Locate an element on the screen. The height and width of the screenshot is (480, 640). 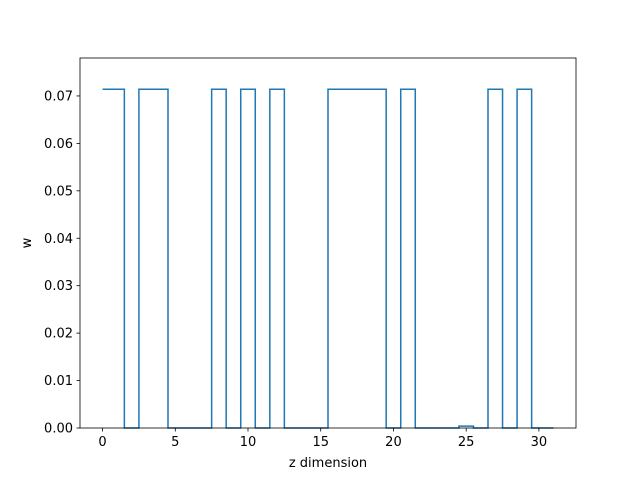
y-tick-label: 0.05 is located at coordinates (58, 191).